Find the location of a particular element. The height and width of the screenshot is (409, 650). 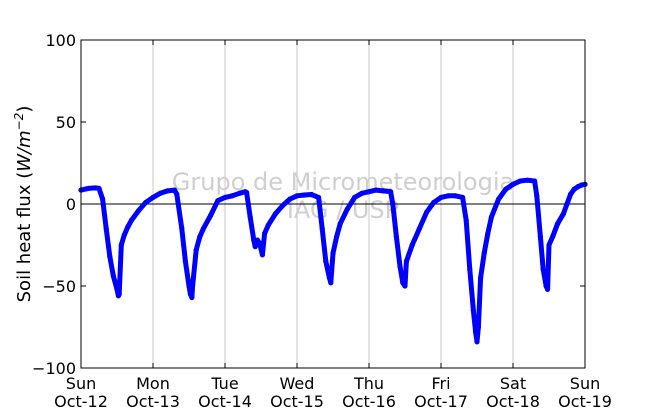

x-tick-label-day: Thu is located at coordinates (368, 383).